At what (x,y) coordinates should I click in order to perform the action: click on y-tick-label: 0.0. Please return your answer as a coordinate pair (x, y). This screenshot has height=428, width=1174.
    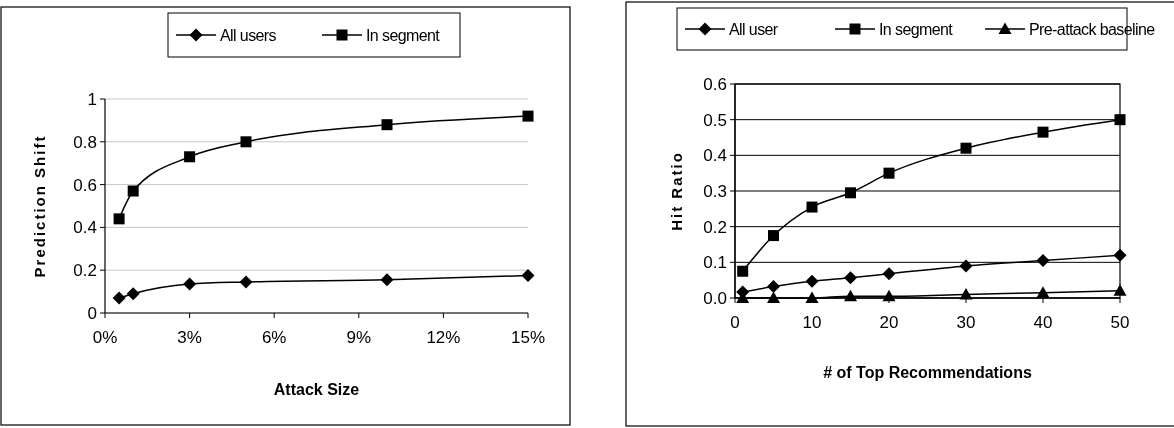
    Looking at the image, I should click on (715, 298).